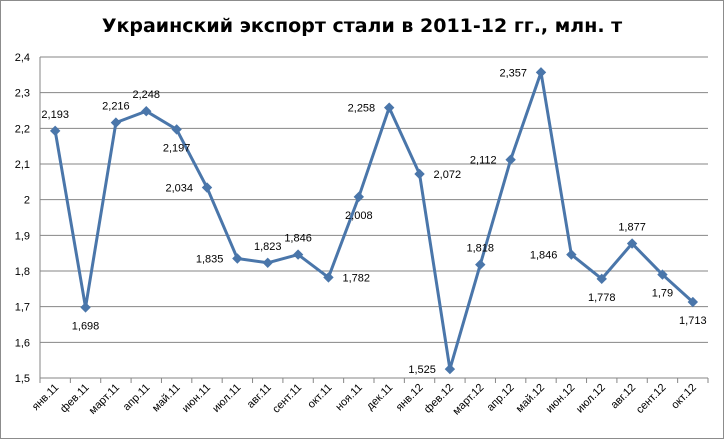 The width and height of the screenshot is (724, 439). Describe the element at coordinates (22, 129) in the screenshot. I see `y-tick-label: 2,2` at that location.